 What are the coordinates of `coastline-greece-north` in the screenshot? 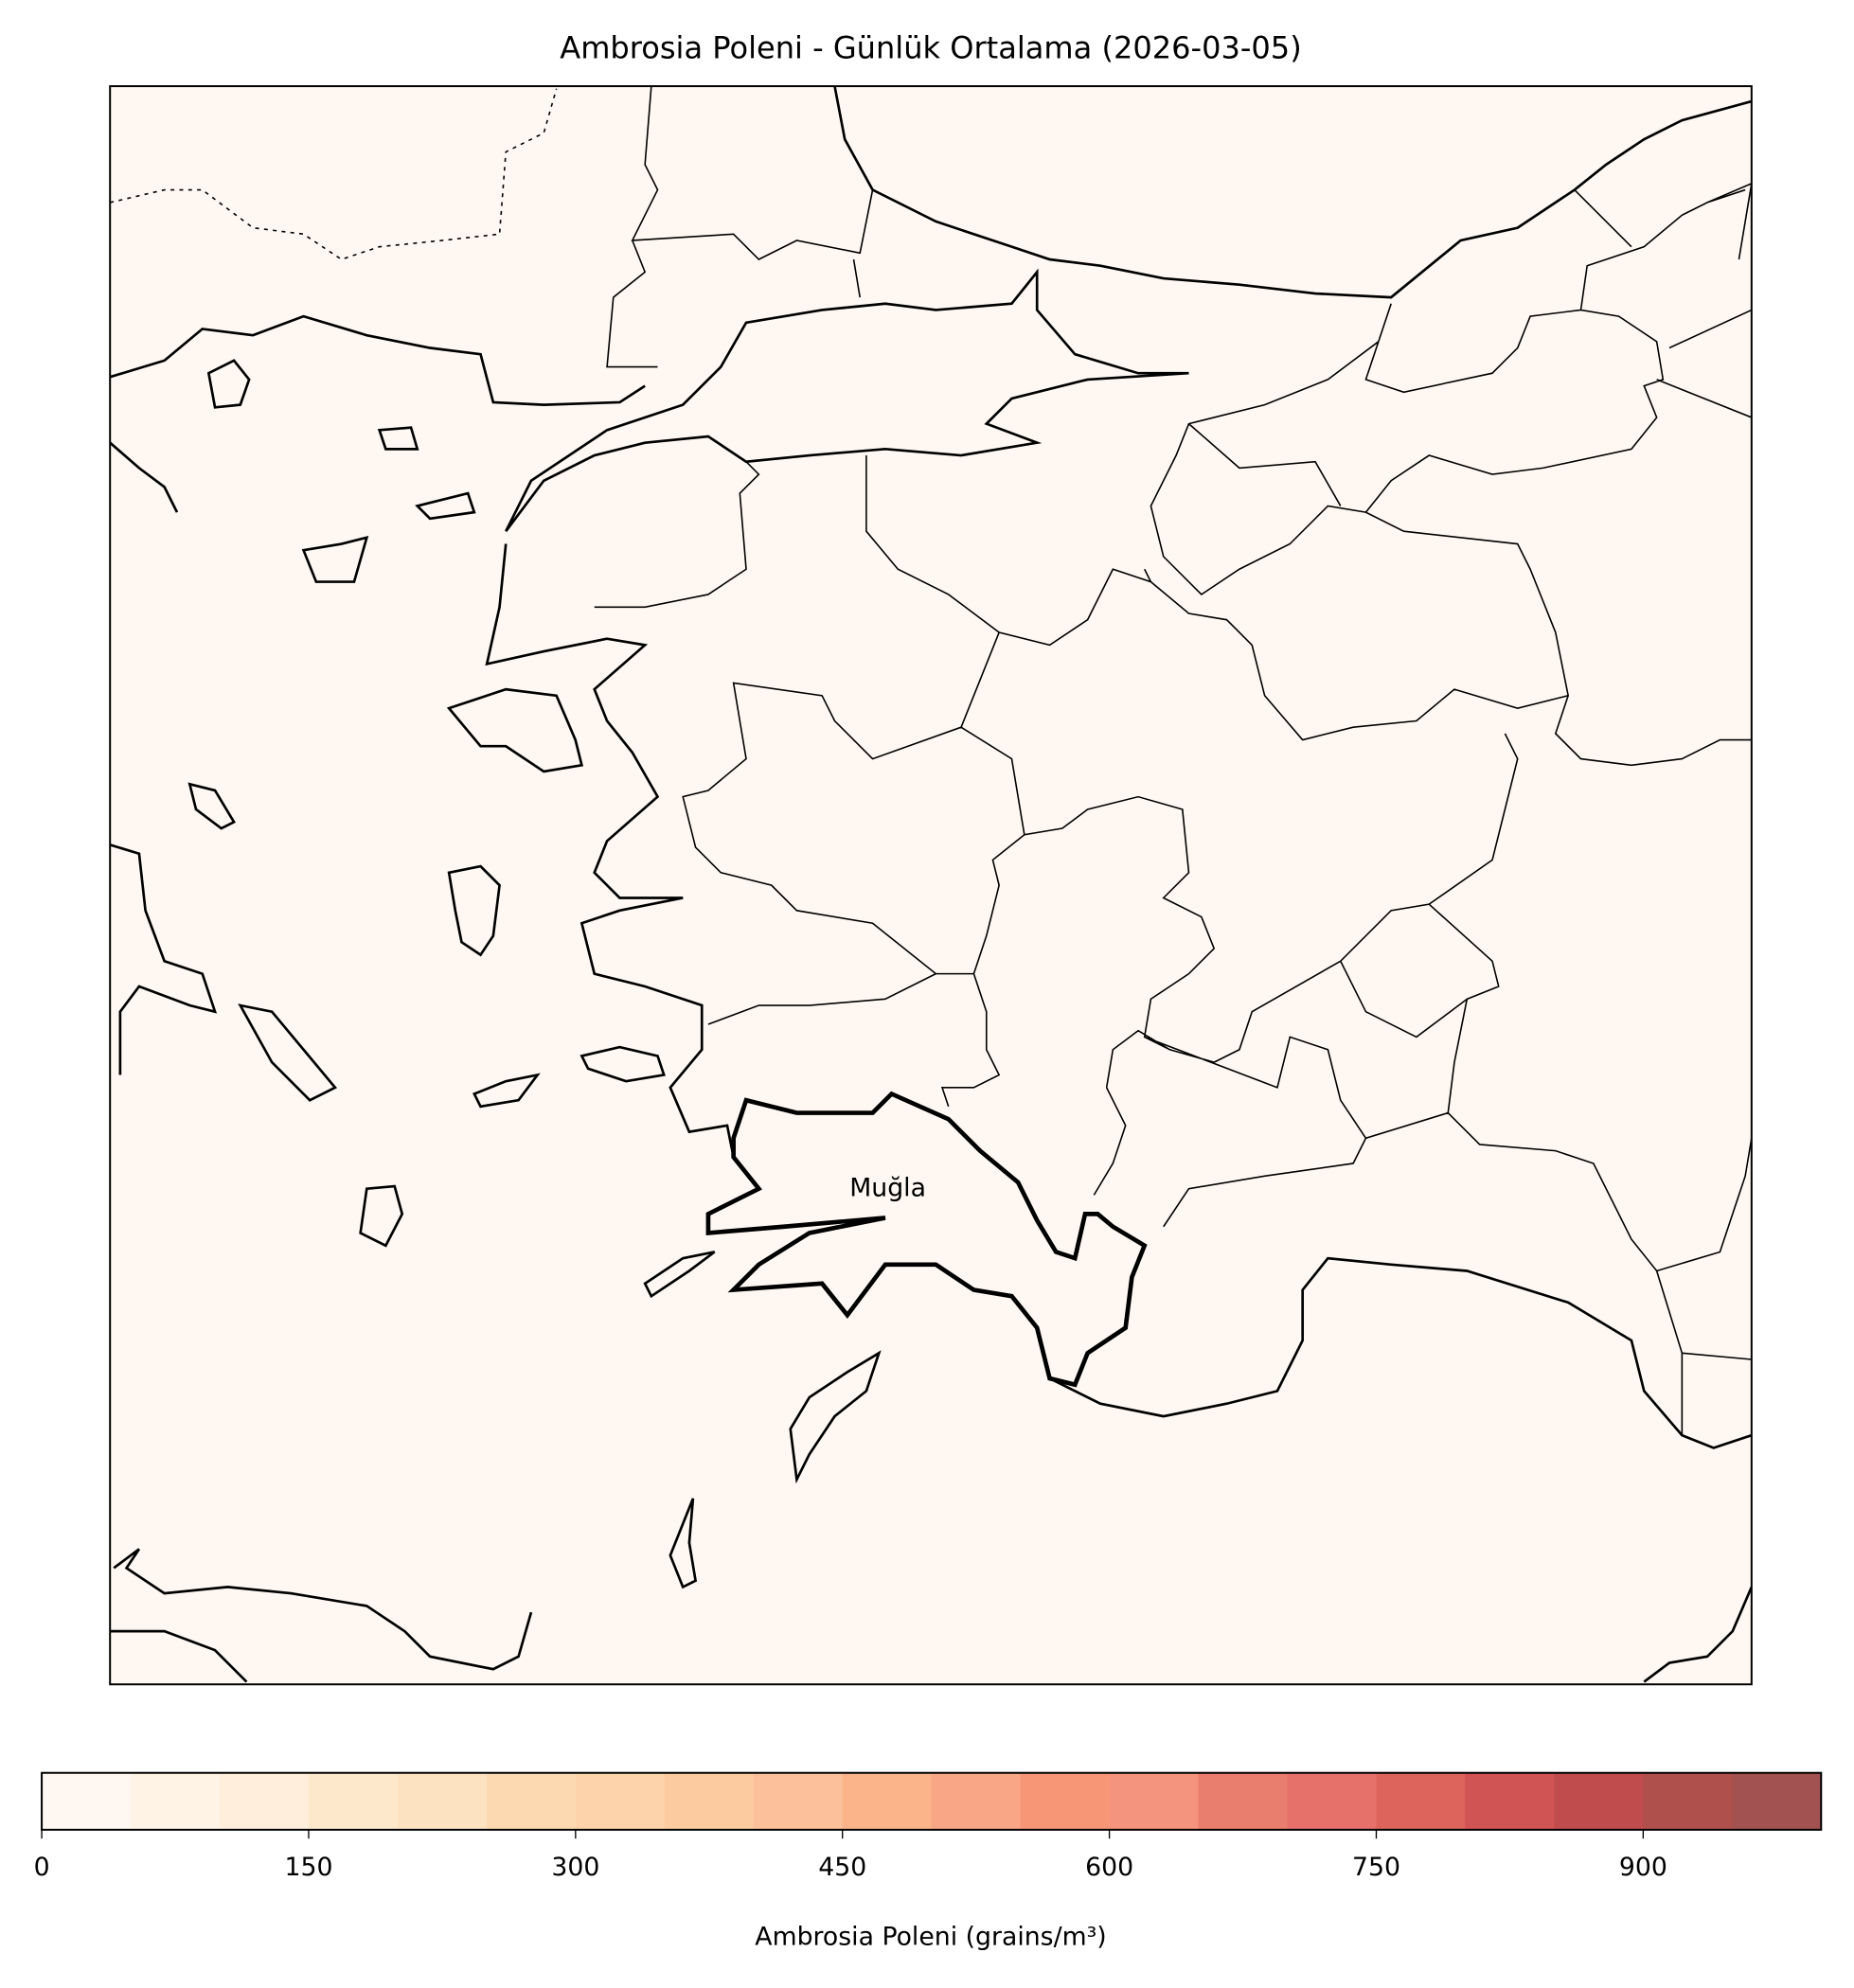 It's located at (144, 477).